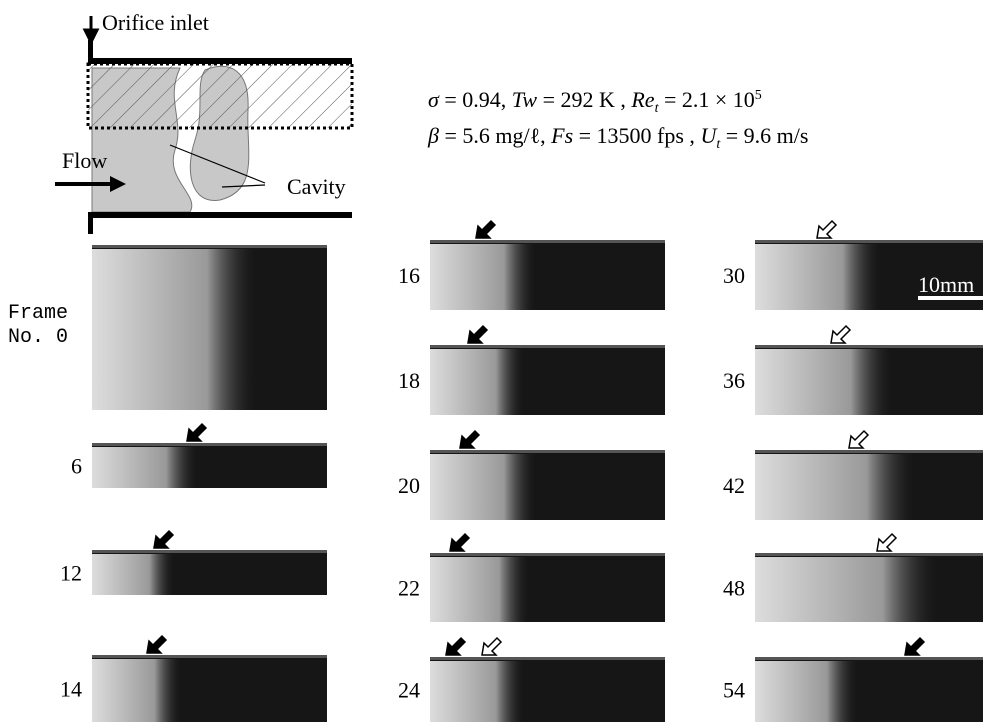 This screenshot has width=983, height=727. I want to click on parameter-run: Tw, so click(525, 99).